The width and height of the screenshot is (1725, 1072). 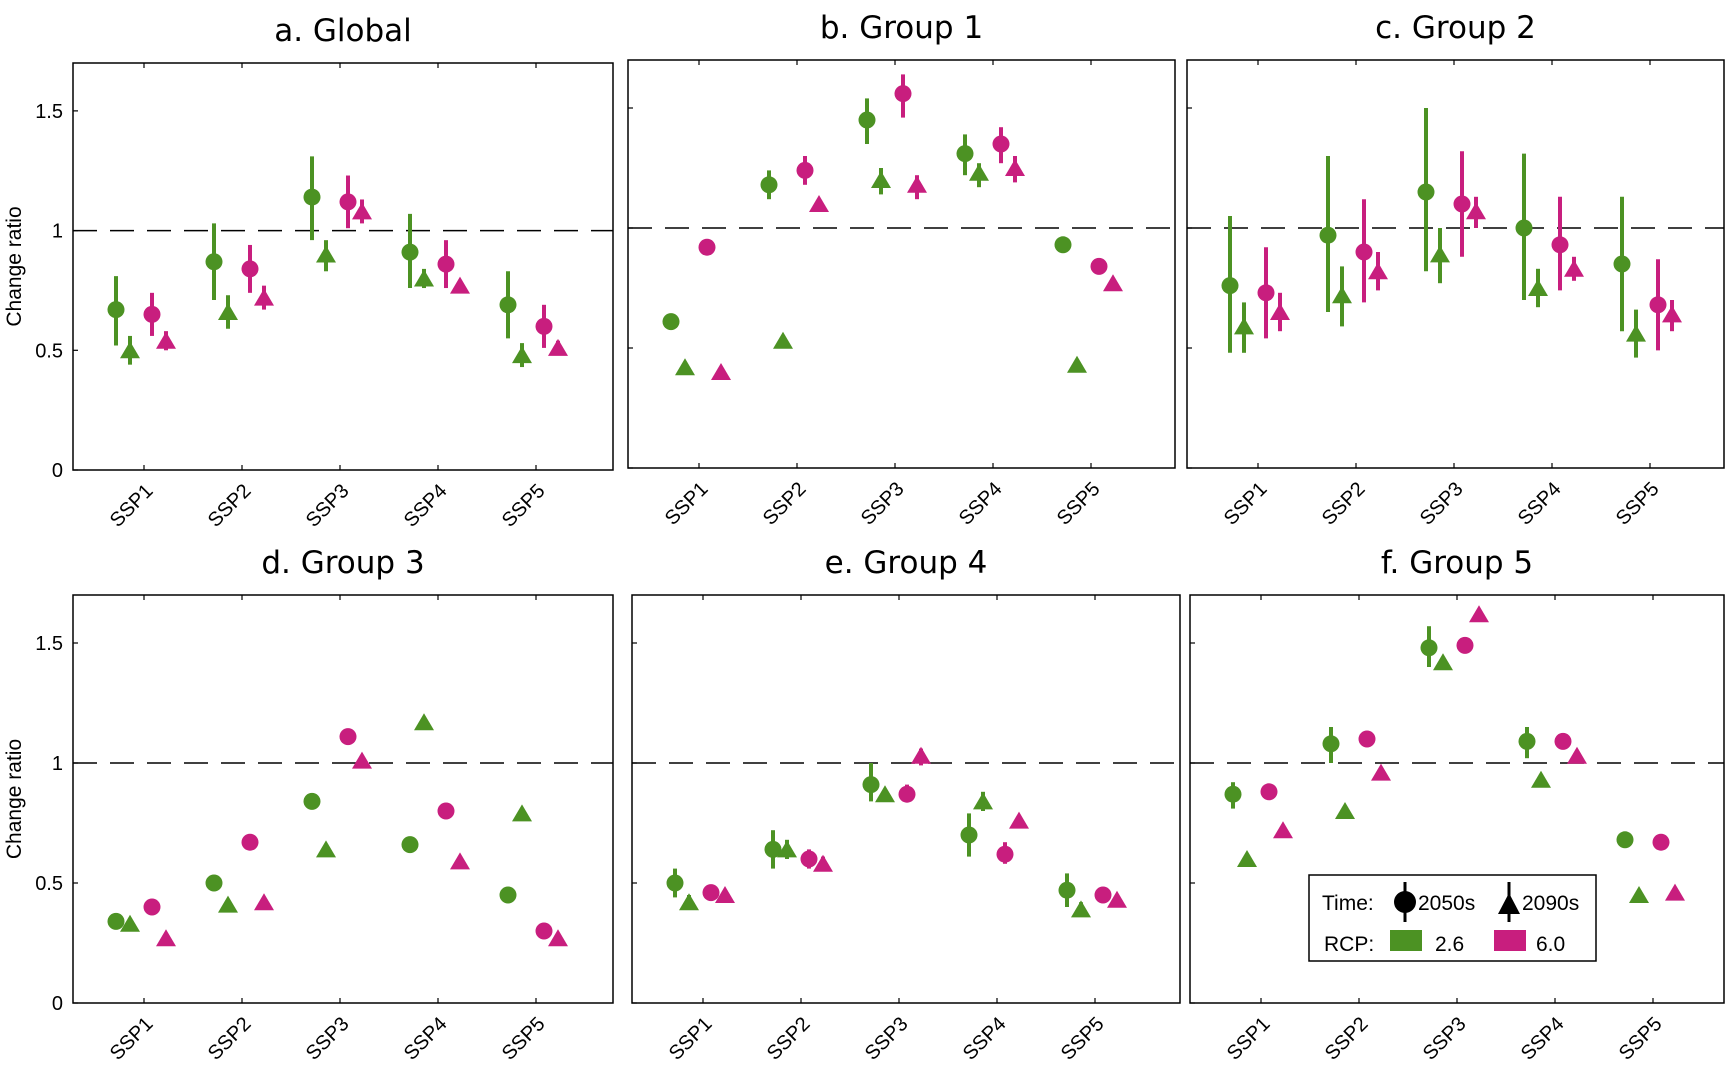 I want to click on legend-2050s-label: 2050s, so click(x=1446, y=903).